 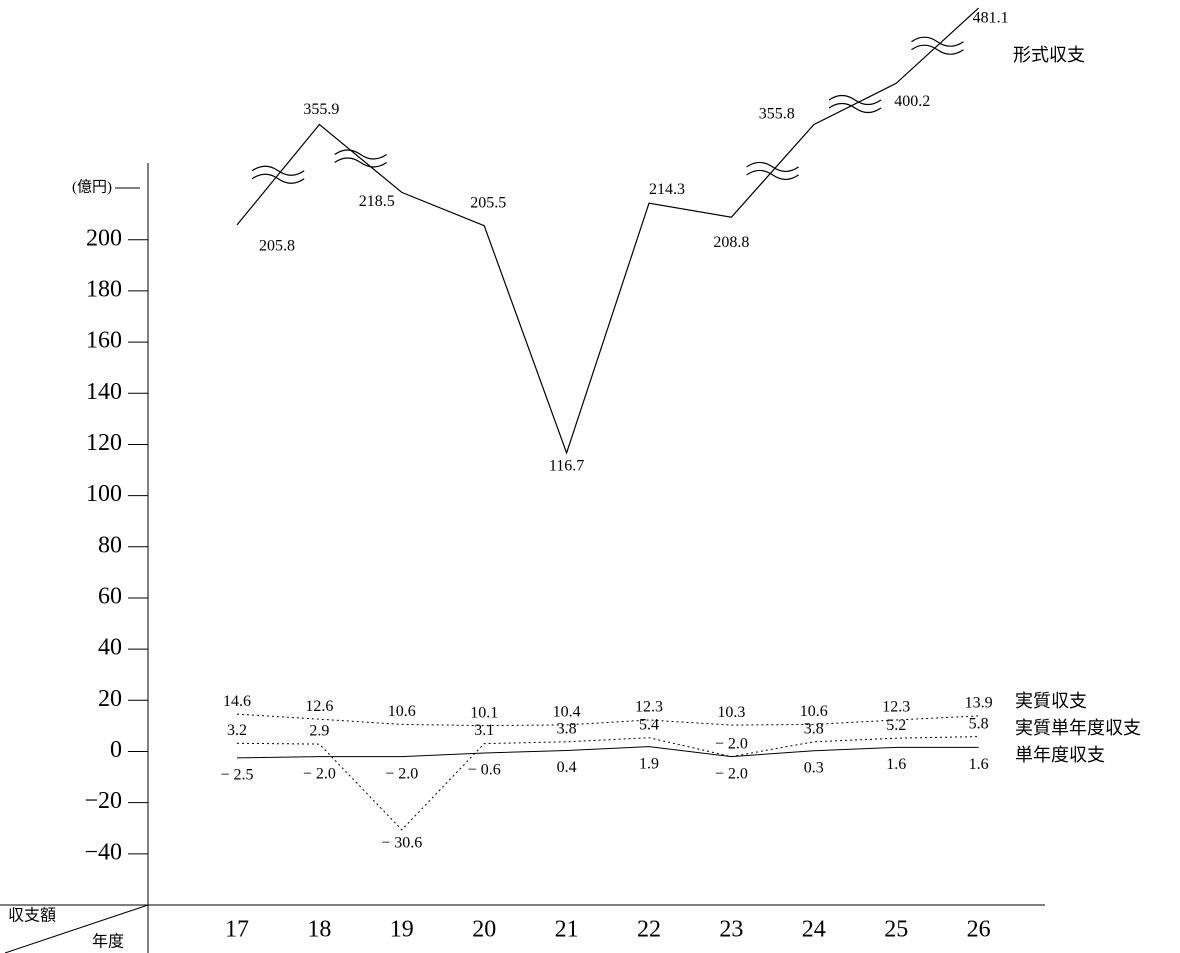 I want to click on data-label: − 0.6, so click(x=484, y=770).